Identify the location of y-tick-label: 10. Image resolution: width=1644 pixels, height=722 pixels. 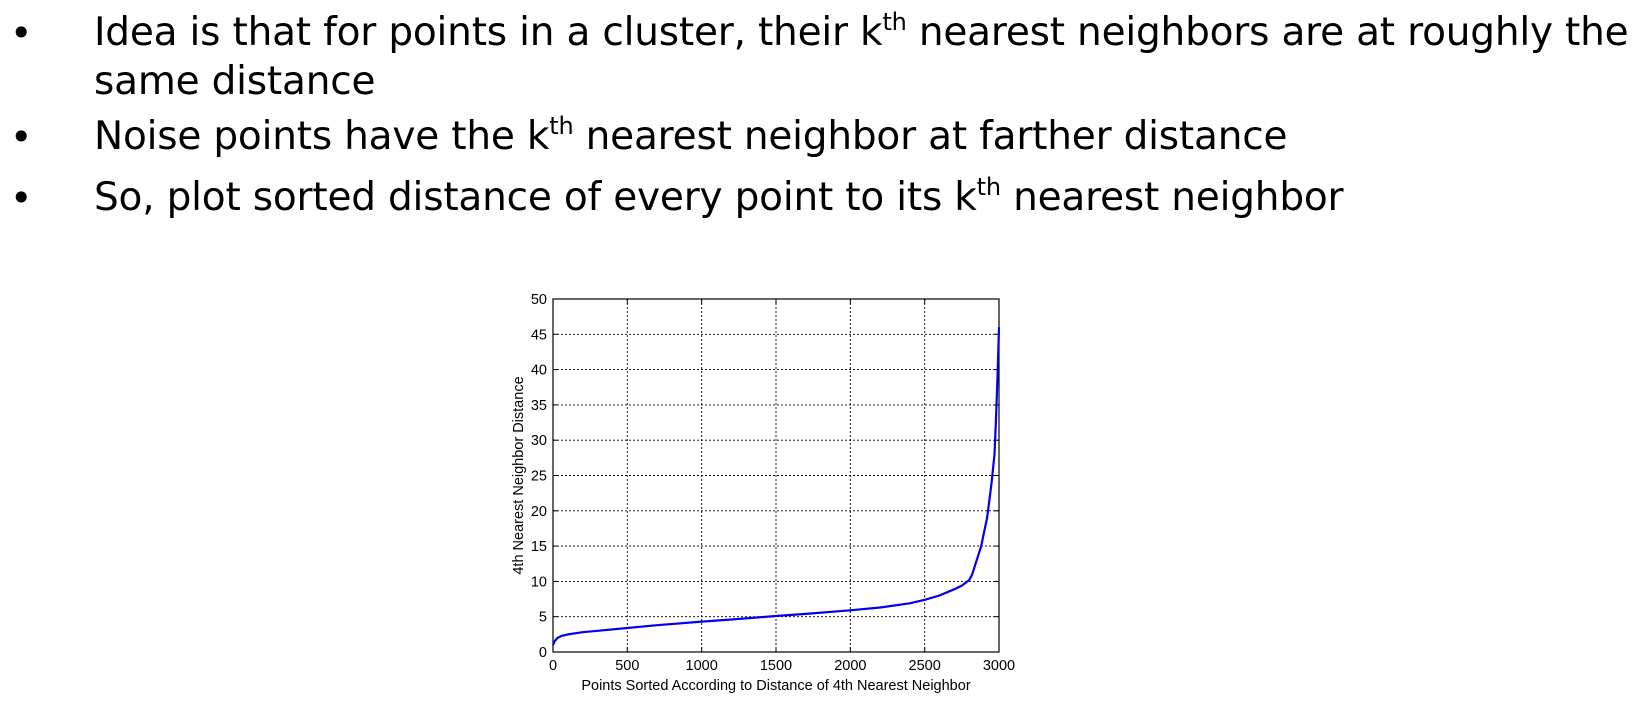
(539, 582).